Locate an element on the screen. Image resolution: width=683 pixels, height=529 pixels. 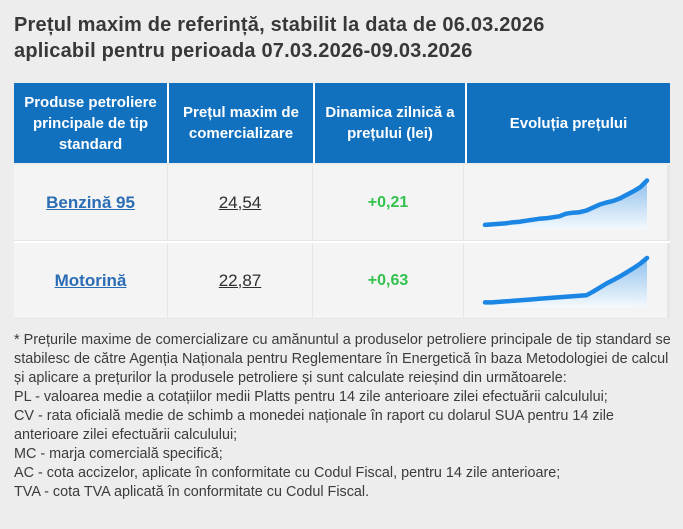
product-cell: Benzină 95 is located at coordinates (90, 202).